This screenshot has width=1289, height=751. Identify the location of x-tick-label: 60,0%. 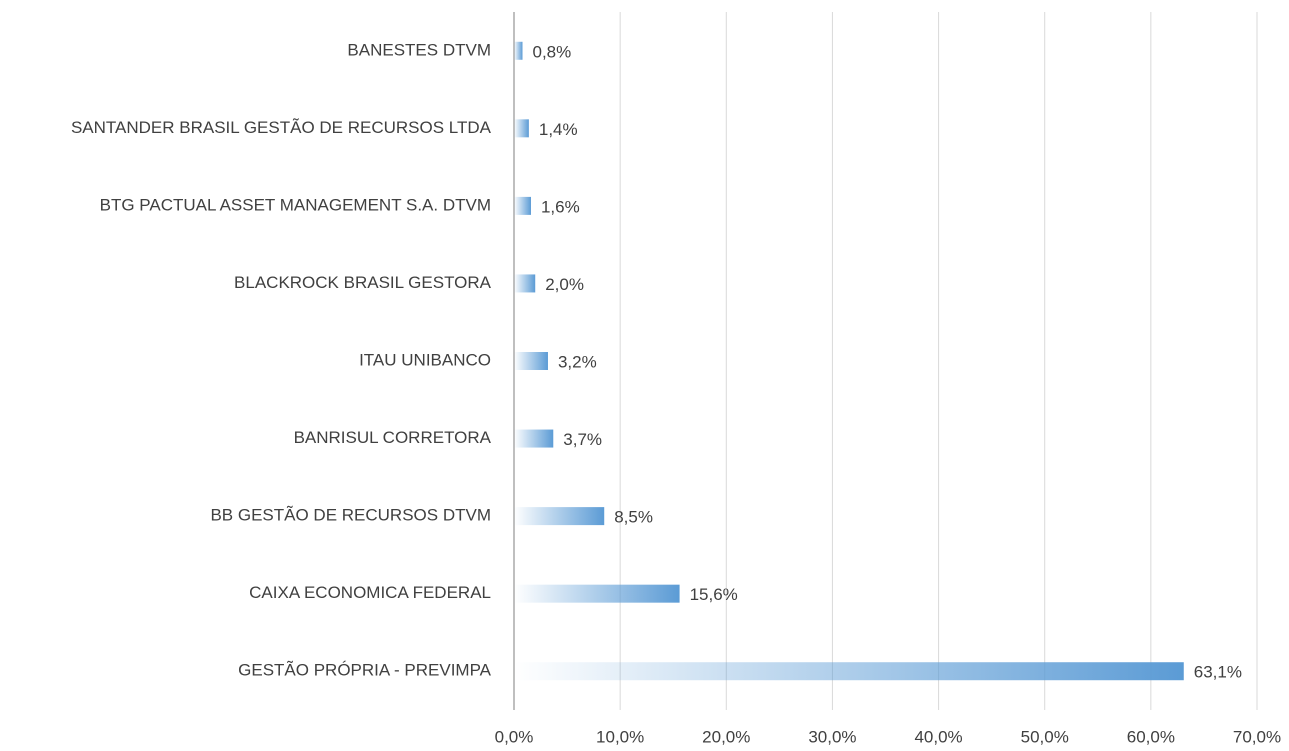
(1151, 736).